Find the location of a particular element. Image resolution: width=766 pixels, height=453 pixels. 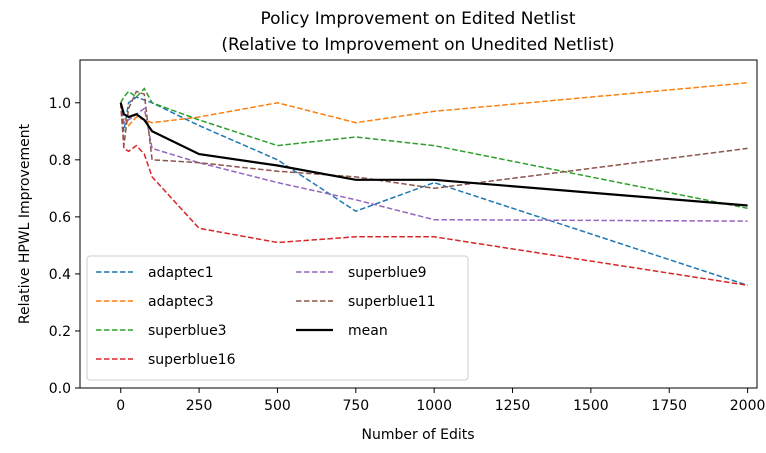

x-tick-label: 1000 is located at coordinates (434, 406).